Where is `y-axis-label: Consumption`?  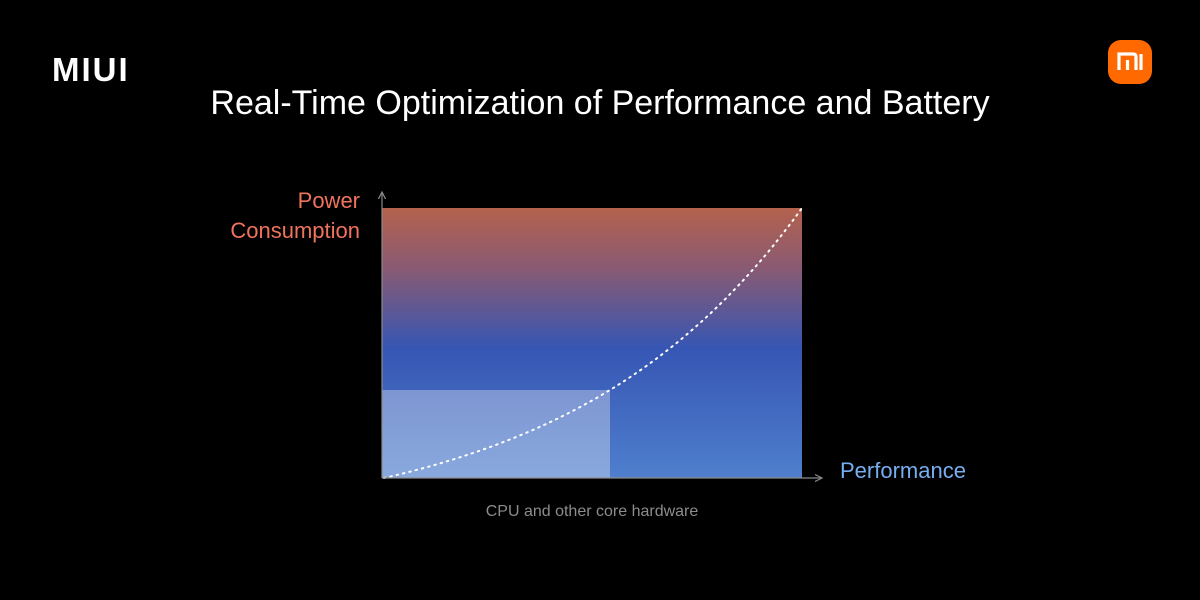 y-axis-label: Consumption is located at coordinates (295, 230).